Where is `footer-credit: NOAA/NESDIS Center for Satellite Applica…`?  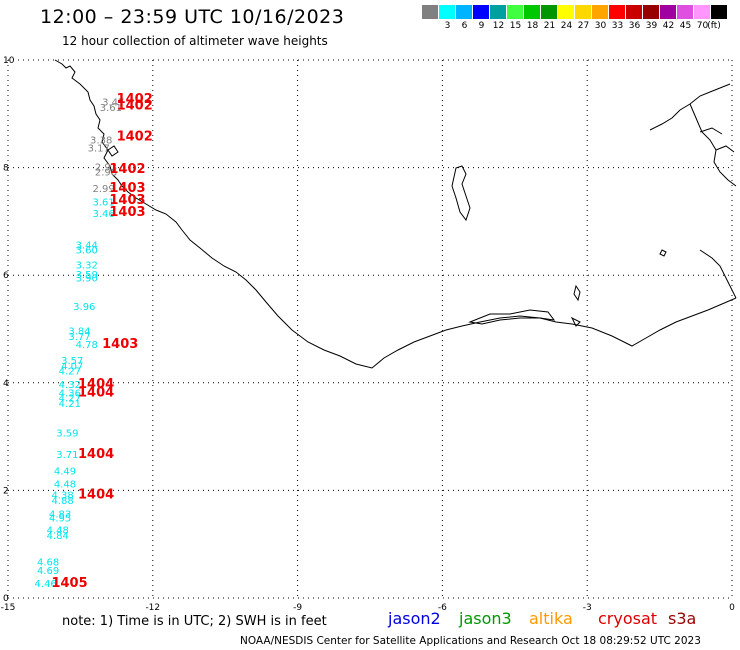
footer-credit: NOAA/NESDIS Center for Satellite Applica… is located at coordinates (470, 641).